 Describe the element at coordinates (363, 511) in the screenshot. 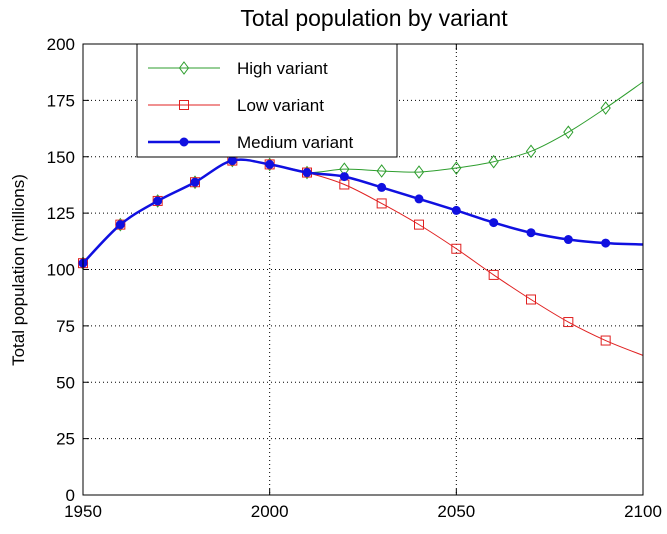

I see `x-tick-labels: 1950 2000 2050 2100` at that location.